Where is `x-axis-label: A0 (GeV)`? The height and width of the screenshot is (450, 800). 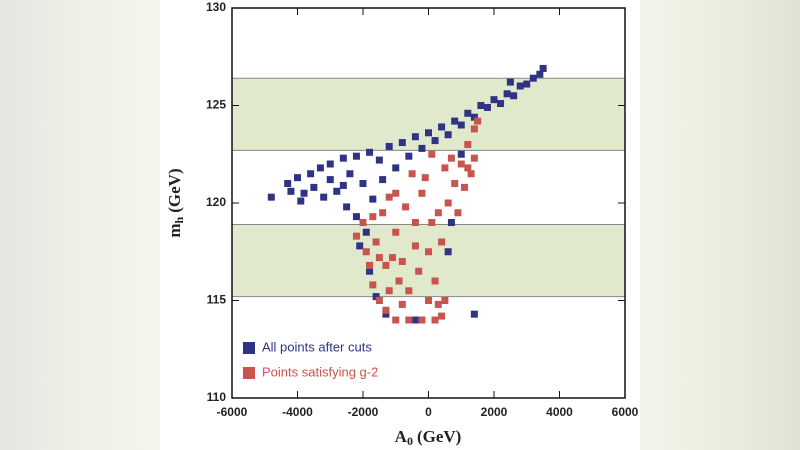 x-axis-label: A0 (GeV) is located at coordinates (428, 437).